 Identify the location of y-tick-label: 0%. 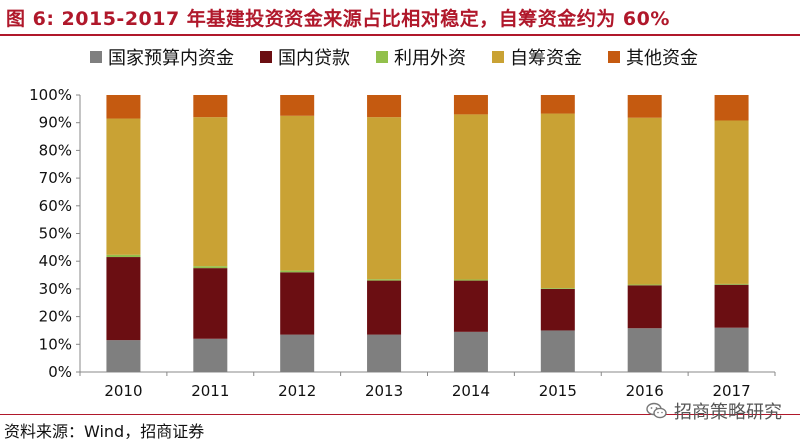
(60, 372).